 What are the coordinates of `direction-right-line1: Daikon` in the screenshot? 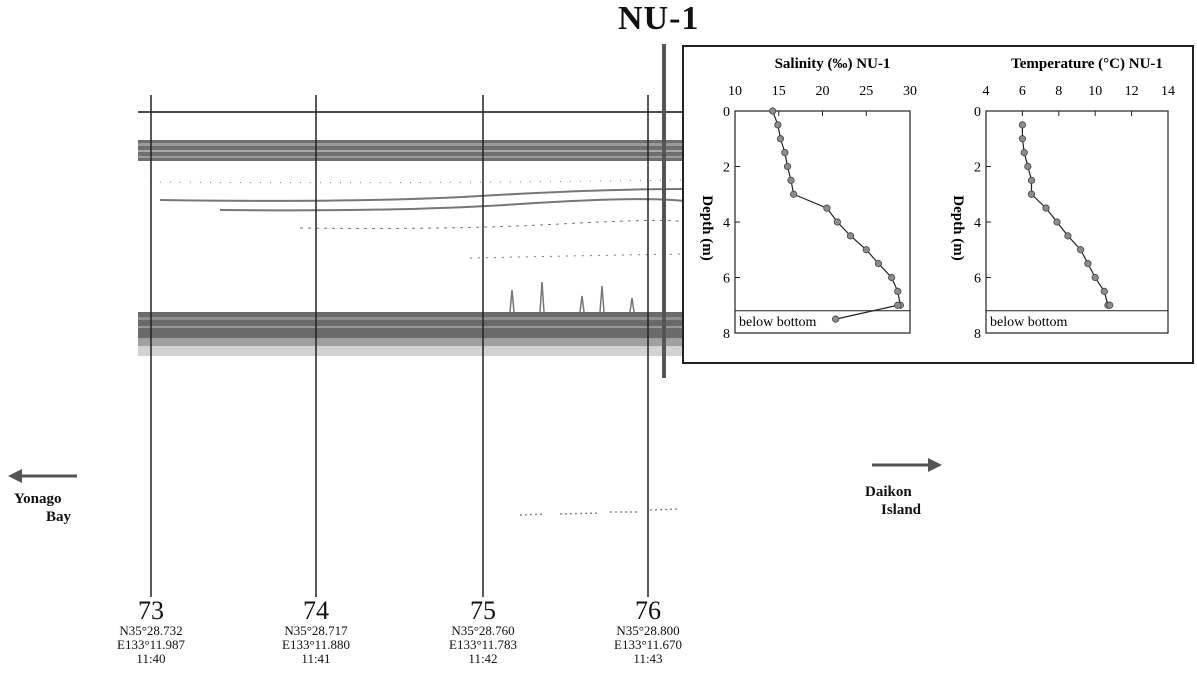 It's located at (888, 492).